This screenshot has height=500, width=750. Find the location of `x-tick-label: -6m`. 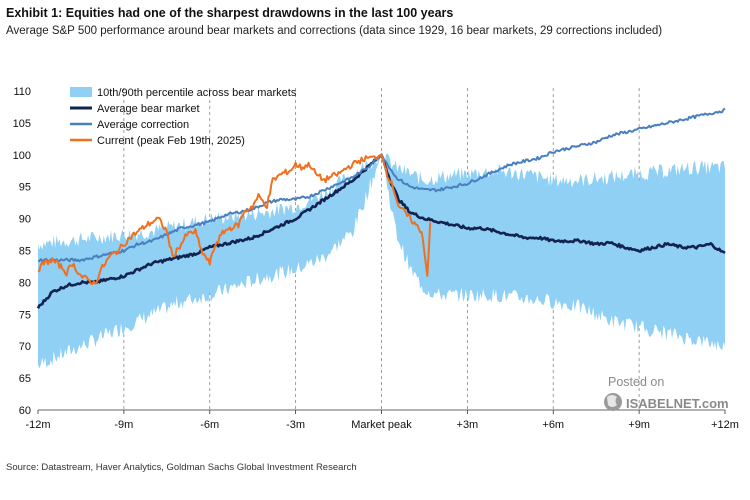

x-tick-label: -6m is located at coordinates (209, 425).